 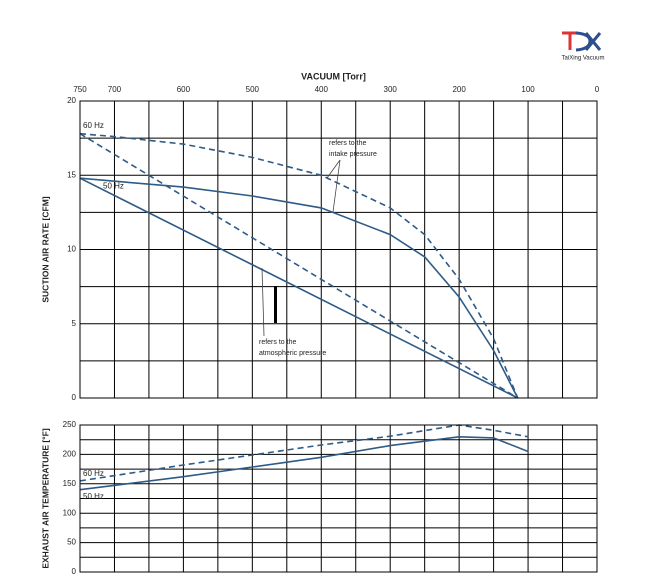 I want to click on y-tick-label: 100, so click(x=70, y=512).